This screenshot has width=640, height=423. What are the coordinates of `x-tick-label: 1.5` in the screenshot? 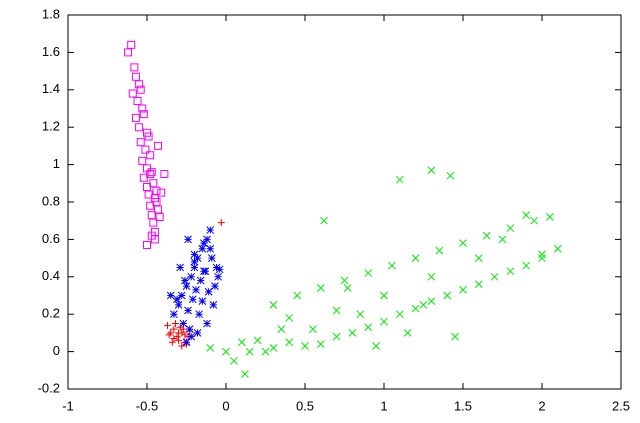 It's located at (463, 405).